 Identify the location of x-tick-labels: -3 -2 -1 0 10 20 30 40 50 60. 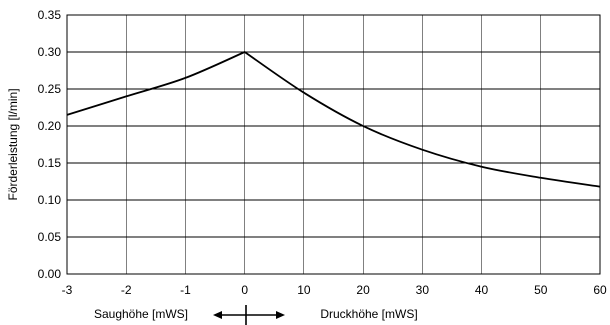
(334, 290).